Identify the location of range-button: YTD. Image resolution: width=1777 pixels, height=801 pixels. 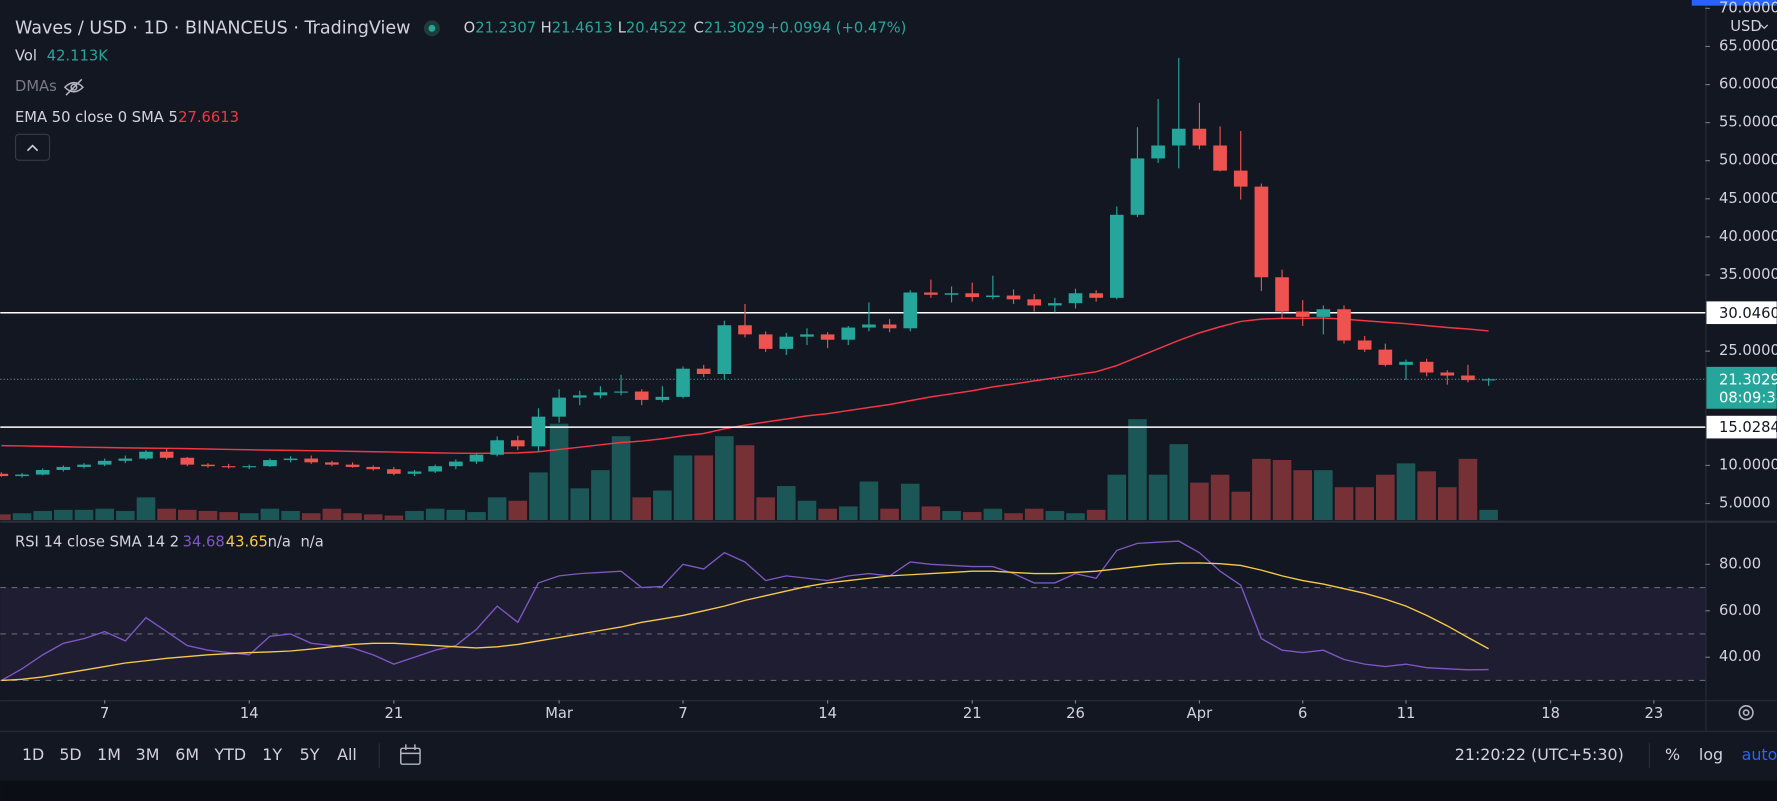
(229, 754).